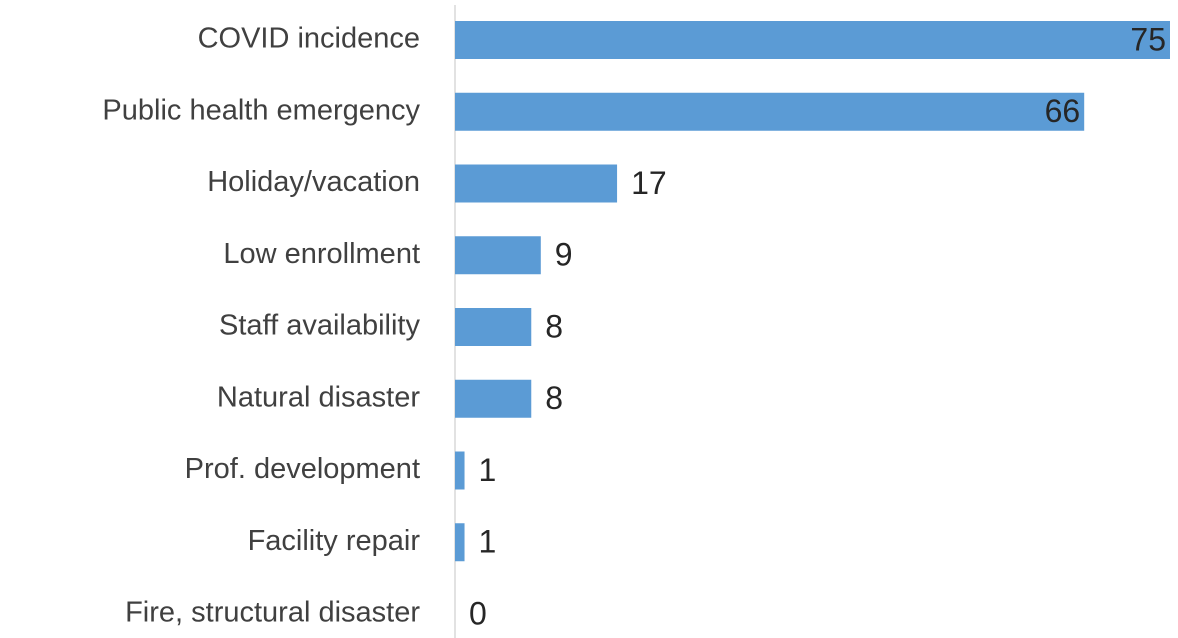 This screenshot has height=638, width=1178. I want to click on category-label: Holiday/vacation, so click(313, 182).